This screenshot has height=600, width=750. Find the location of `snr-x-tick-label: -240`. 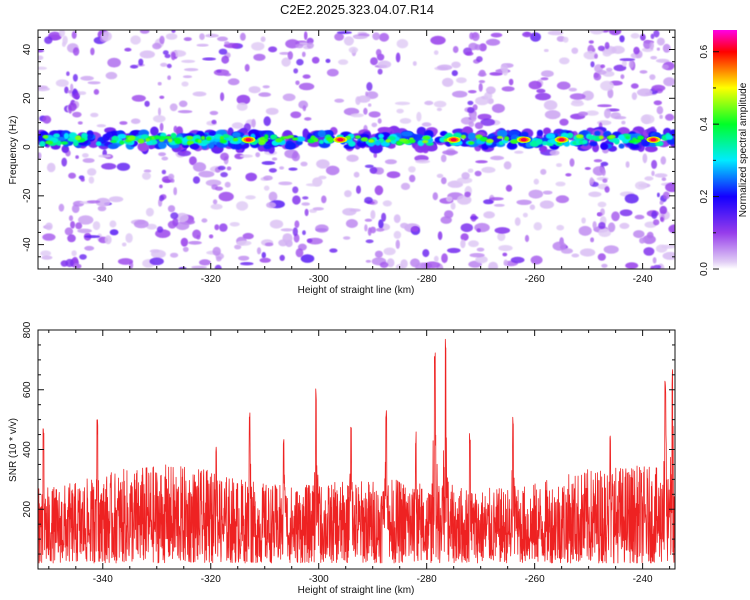

snr-x-tick-label: -240 is located at coordinates (643, 579).